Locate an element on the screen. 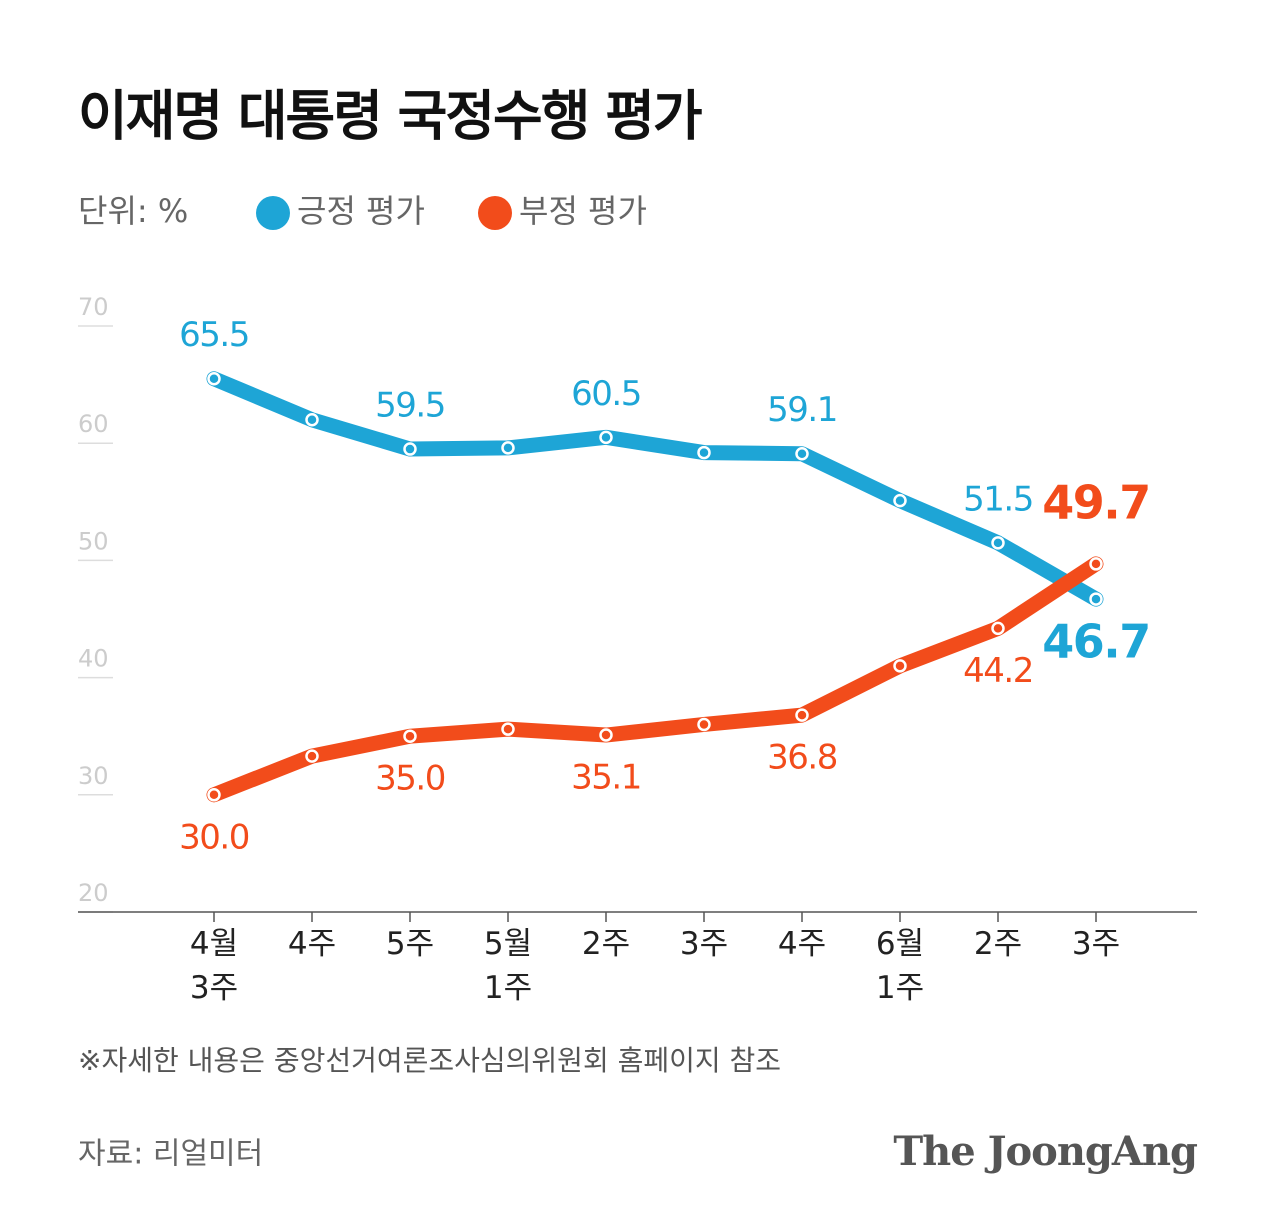 The height and width of the screenshot is (1232, 1280). value-label: 59.1 is located at coordinates (802, 410).